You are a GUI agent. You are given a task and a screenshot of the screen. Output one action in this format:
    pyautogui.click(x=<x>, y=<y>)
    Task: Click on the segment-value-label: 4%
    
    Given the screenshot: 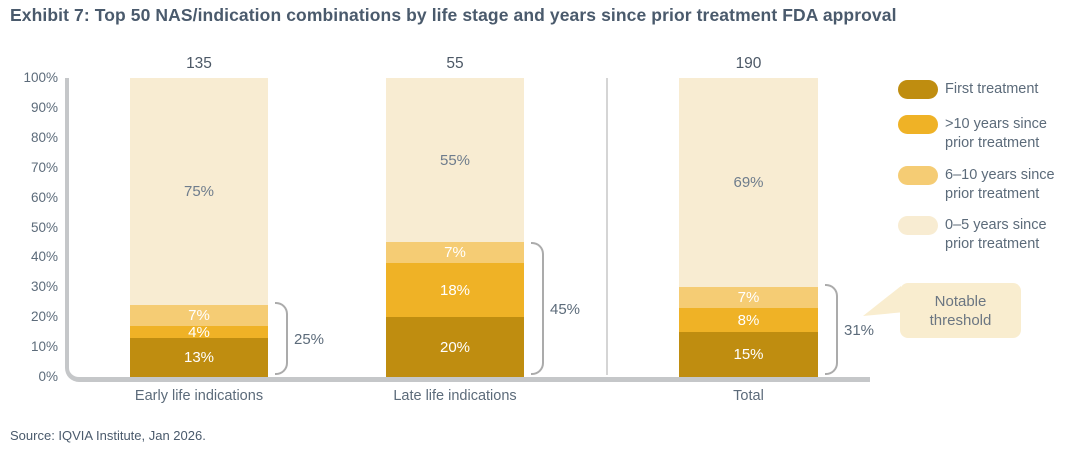 What is the action you would take?
    pyautogui.click(x=199, y=332)
    